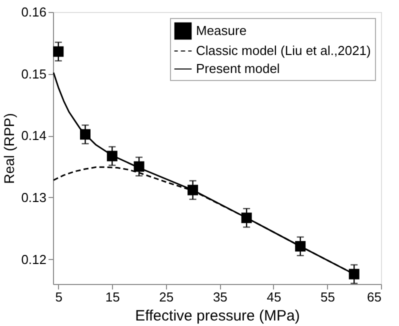  I want to click on x-tick-label: 25, so click(166, 297).